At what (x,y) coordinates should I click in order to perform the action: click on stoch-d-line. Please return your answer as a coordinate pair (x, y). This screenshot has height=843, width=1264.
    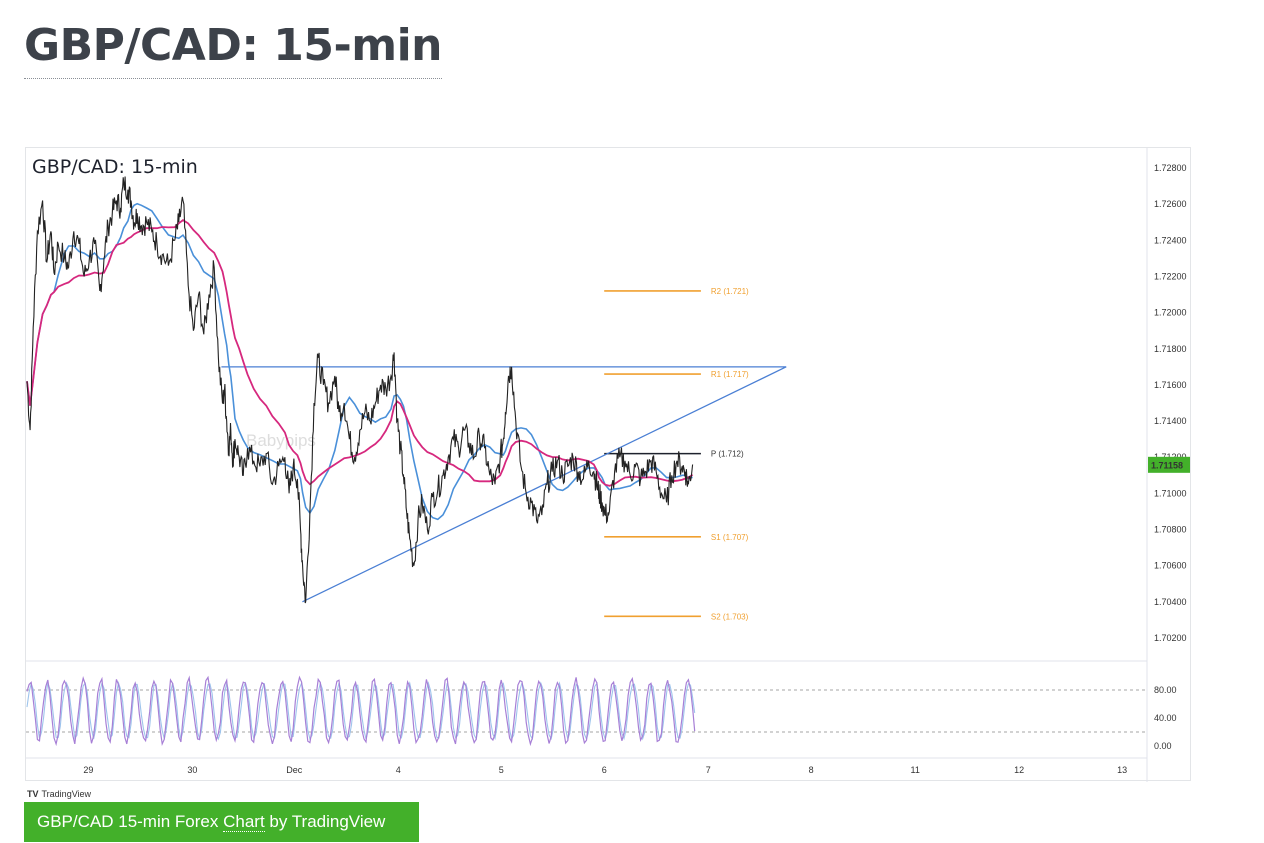
    Looking at the image, I should click on (361, 711).